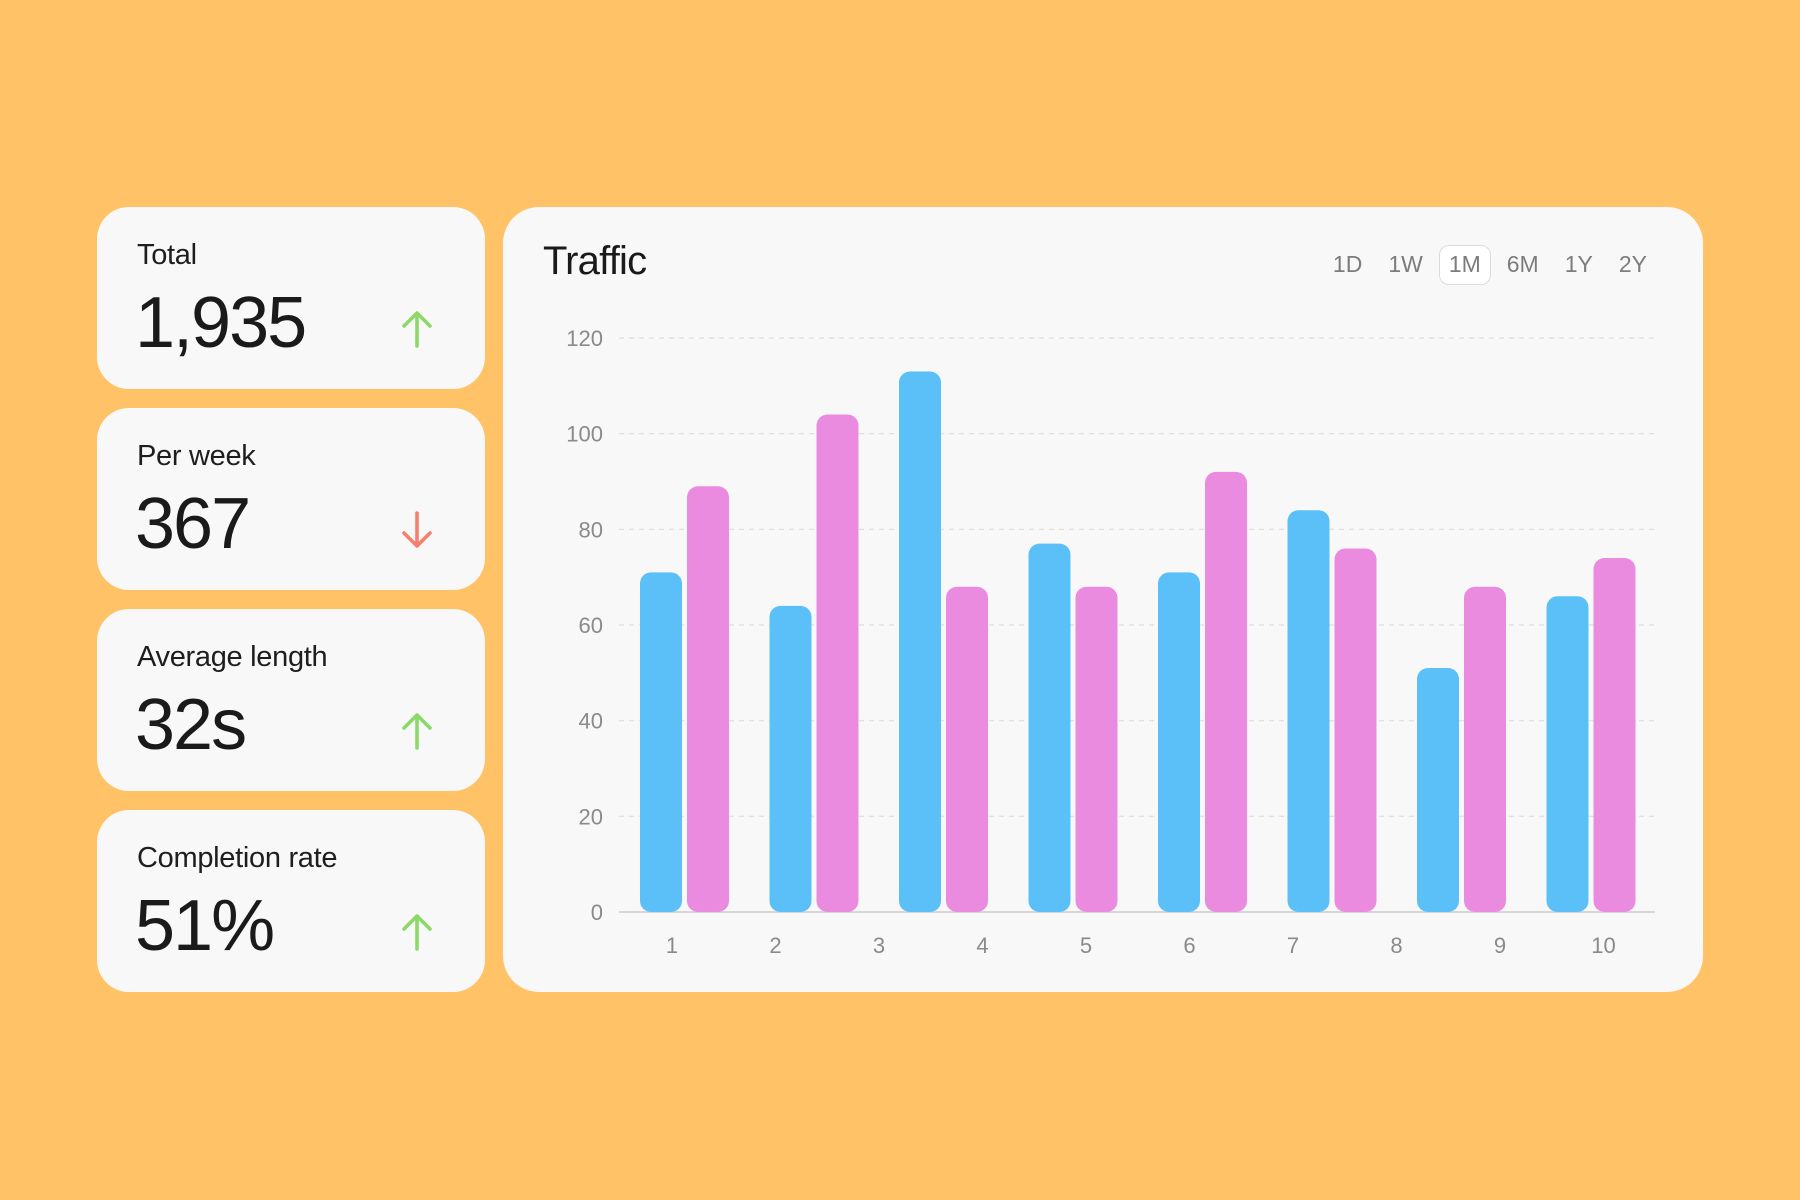 The height and width of the screenshot is (1200, 1800). What do you see at coordinates (237, 858) in the screenshot?
I see `stat-label: Completion rate` at bounding box center [237, 858].